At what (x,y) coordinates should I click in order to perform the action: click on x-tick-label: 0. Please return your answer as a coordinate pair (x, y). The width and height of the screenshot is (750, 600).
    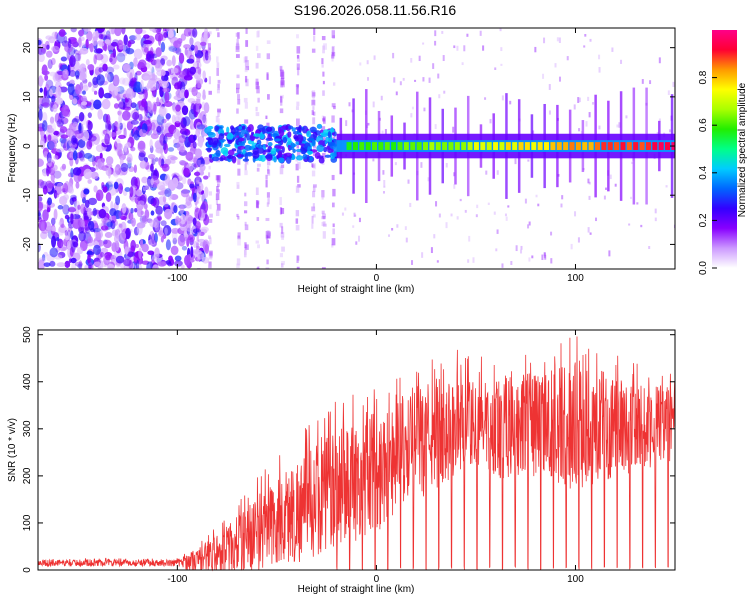
    Looking at the image, I should click on (377, 278).